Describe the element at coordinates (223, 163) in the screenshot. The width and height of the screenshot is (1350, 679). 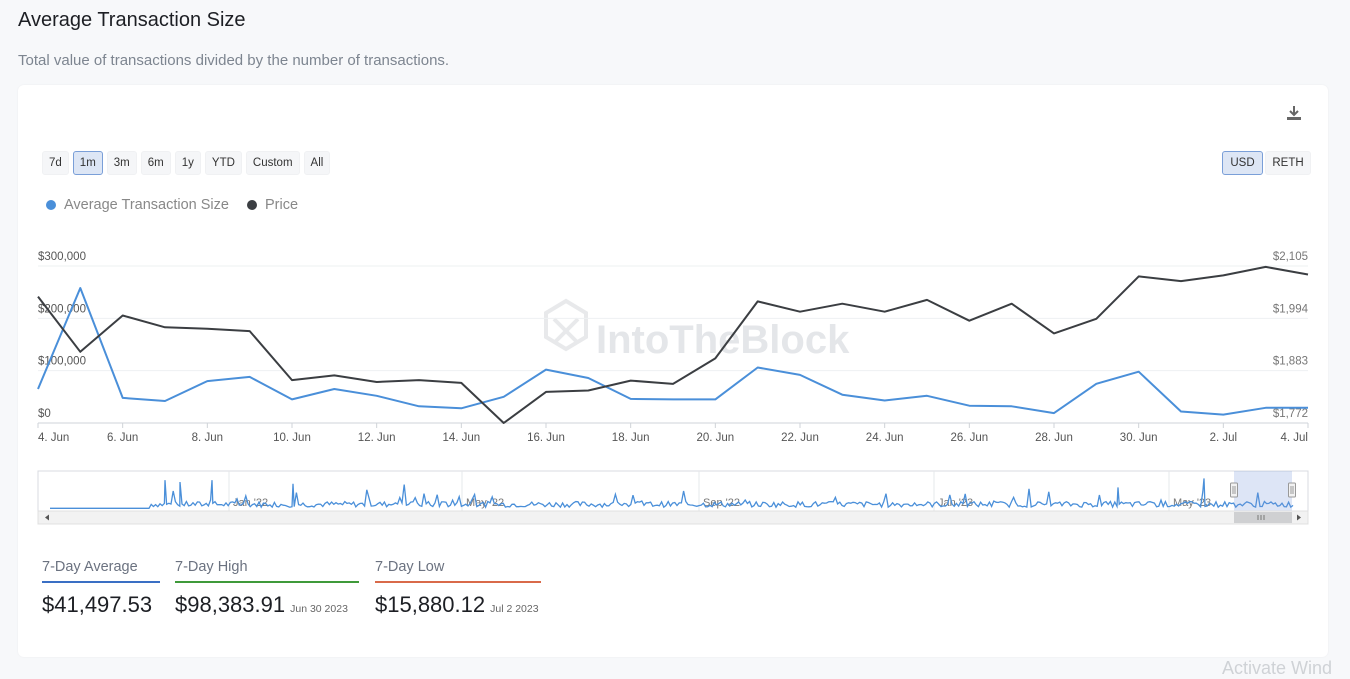
I see `range-ytd: YTD` at that location.